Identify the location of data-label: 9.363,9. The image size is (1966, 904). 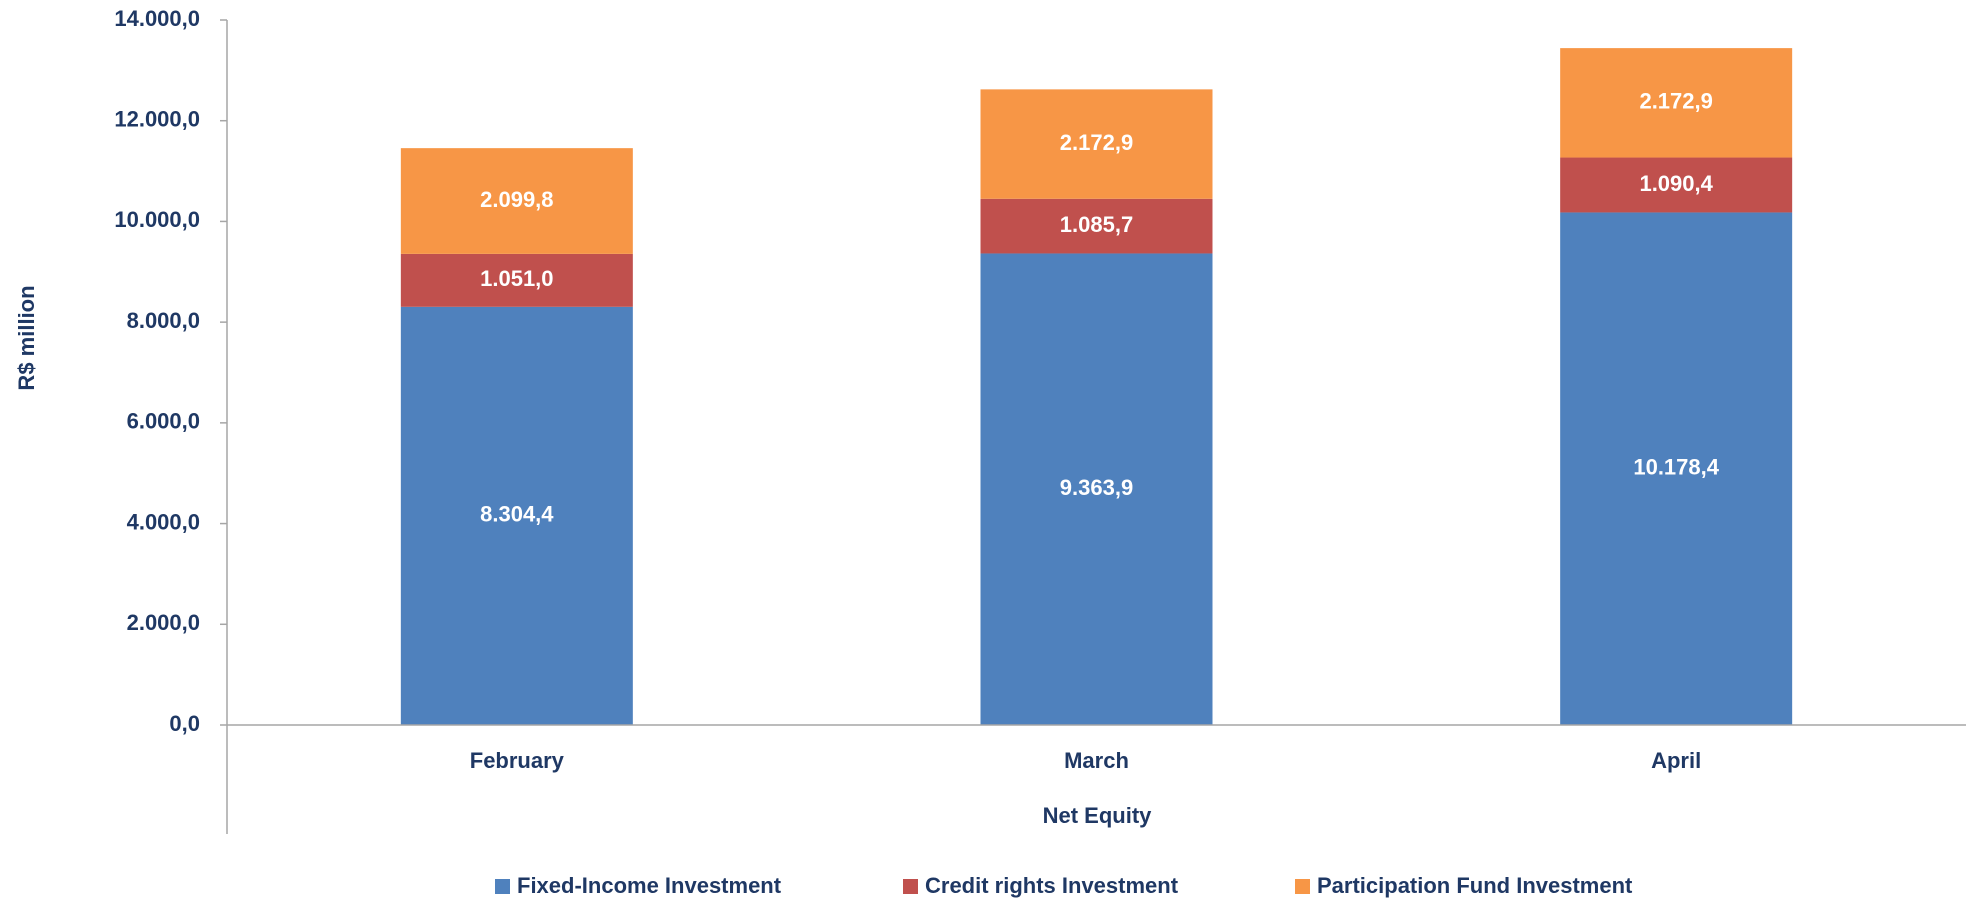
(1096, 487).